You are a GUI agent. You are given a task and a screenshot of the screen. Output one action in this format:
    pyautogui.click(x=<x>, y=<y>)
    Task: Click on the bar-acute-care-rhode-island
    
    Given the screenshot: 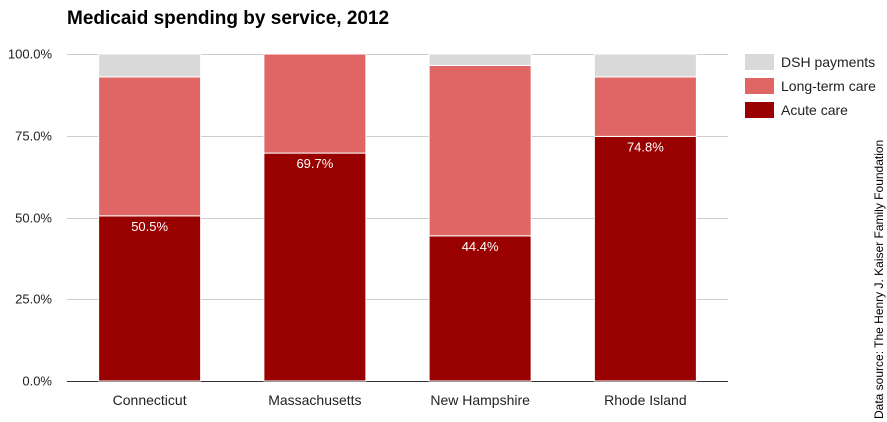 What is the action you would take?
    pyautogui.click(x=645, y=258)
    